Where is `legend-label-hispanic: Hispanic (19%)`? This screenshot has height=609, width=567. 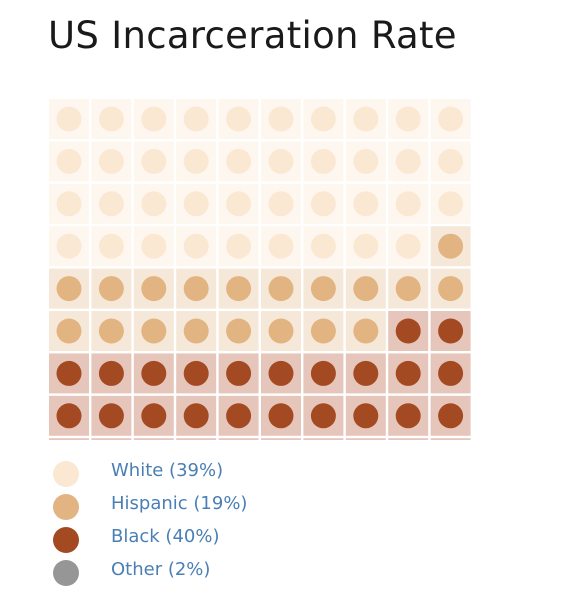 legend-label-hispanic: Hispanic (19%) is located at coordinates (179, 503).